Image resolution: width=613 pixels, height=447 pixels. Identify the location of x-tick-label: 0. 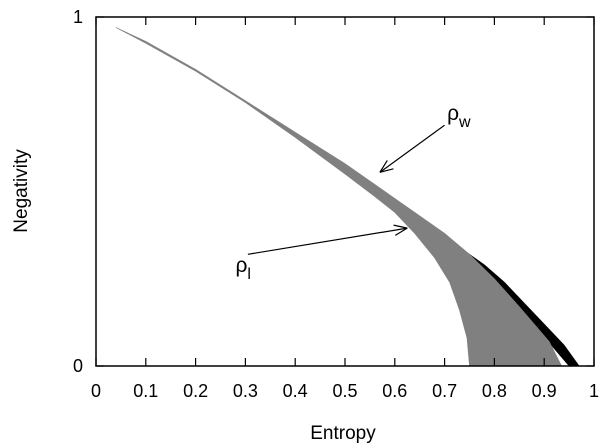
(96, 391).